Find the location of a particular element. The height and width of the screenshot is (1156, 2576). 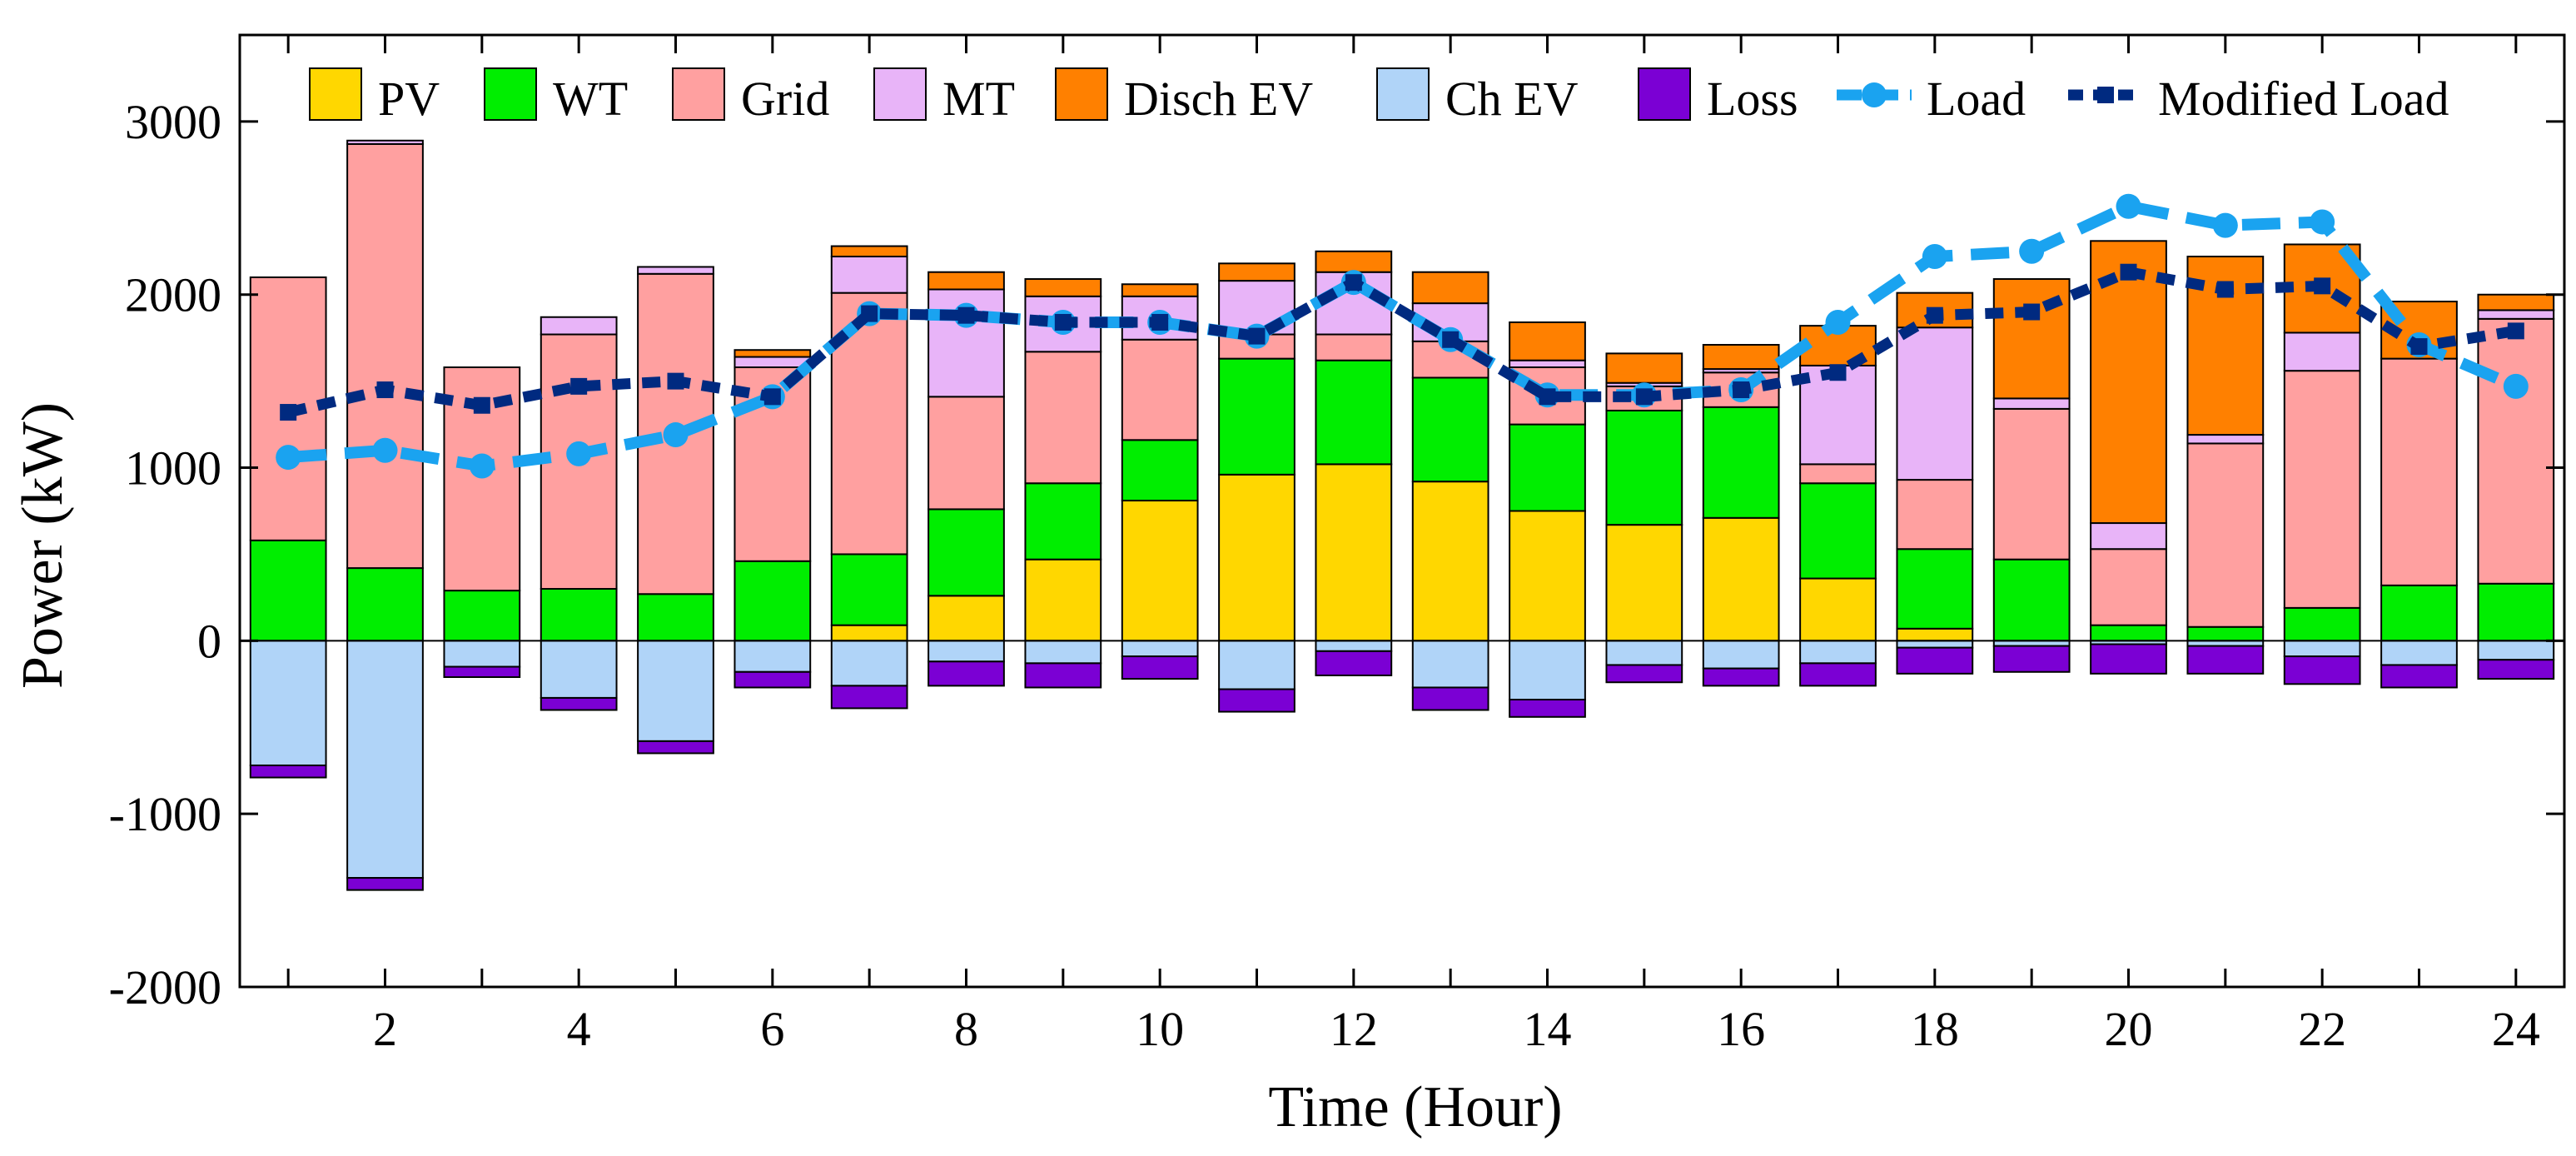

x-tick-label-18: 18 is located at coordinates (1935, 1029).